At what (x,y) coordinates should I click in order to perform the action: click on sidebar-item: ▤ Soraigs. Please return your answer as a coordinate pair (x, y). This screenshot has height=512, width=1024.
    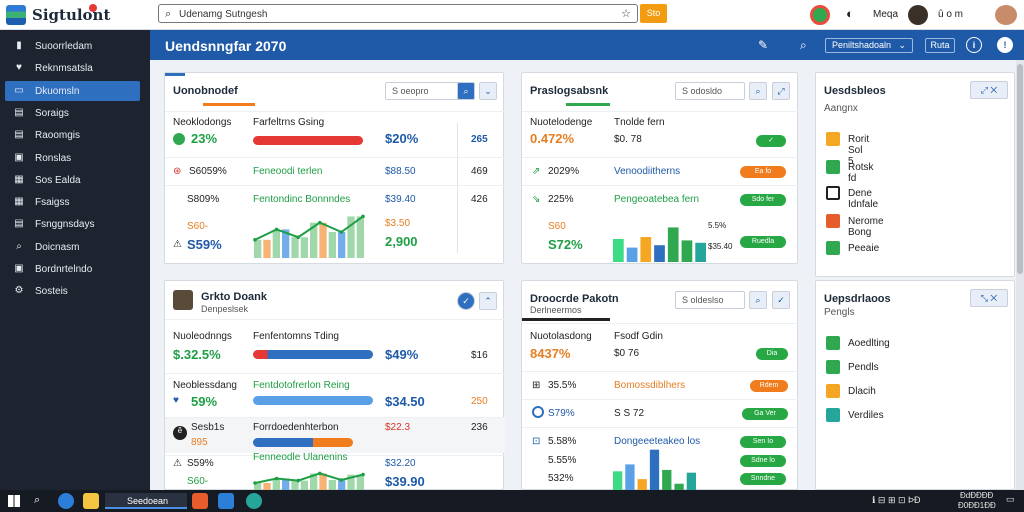
    Looking at the image, I should click on (72, 113).